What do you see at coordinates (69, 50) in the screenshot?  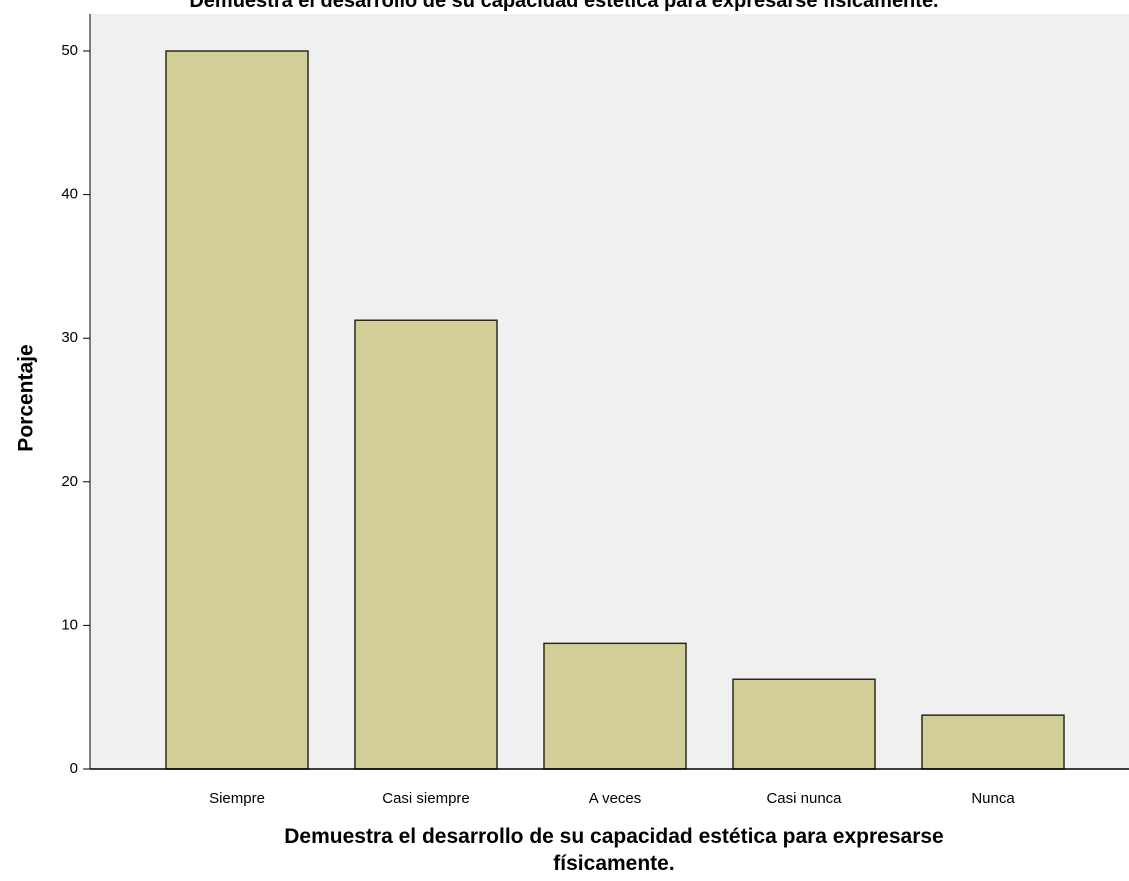 I see `y-tick-label: 50` at bounding box center [69, 50].